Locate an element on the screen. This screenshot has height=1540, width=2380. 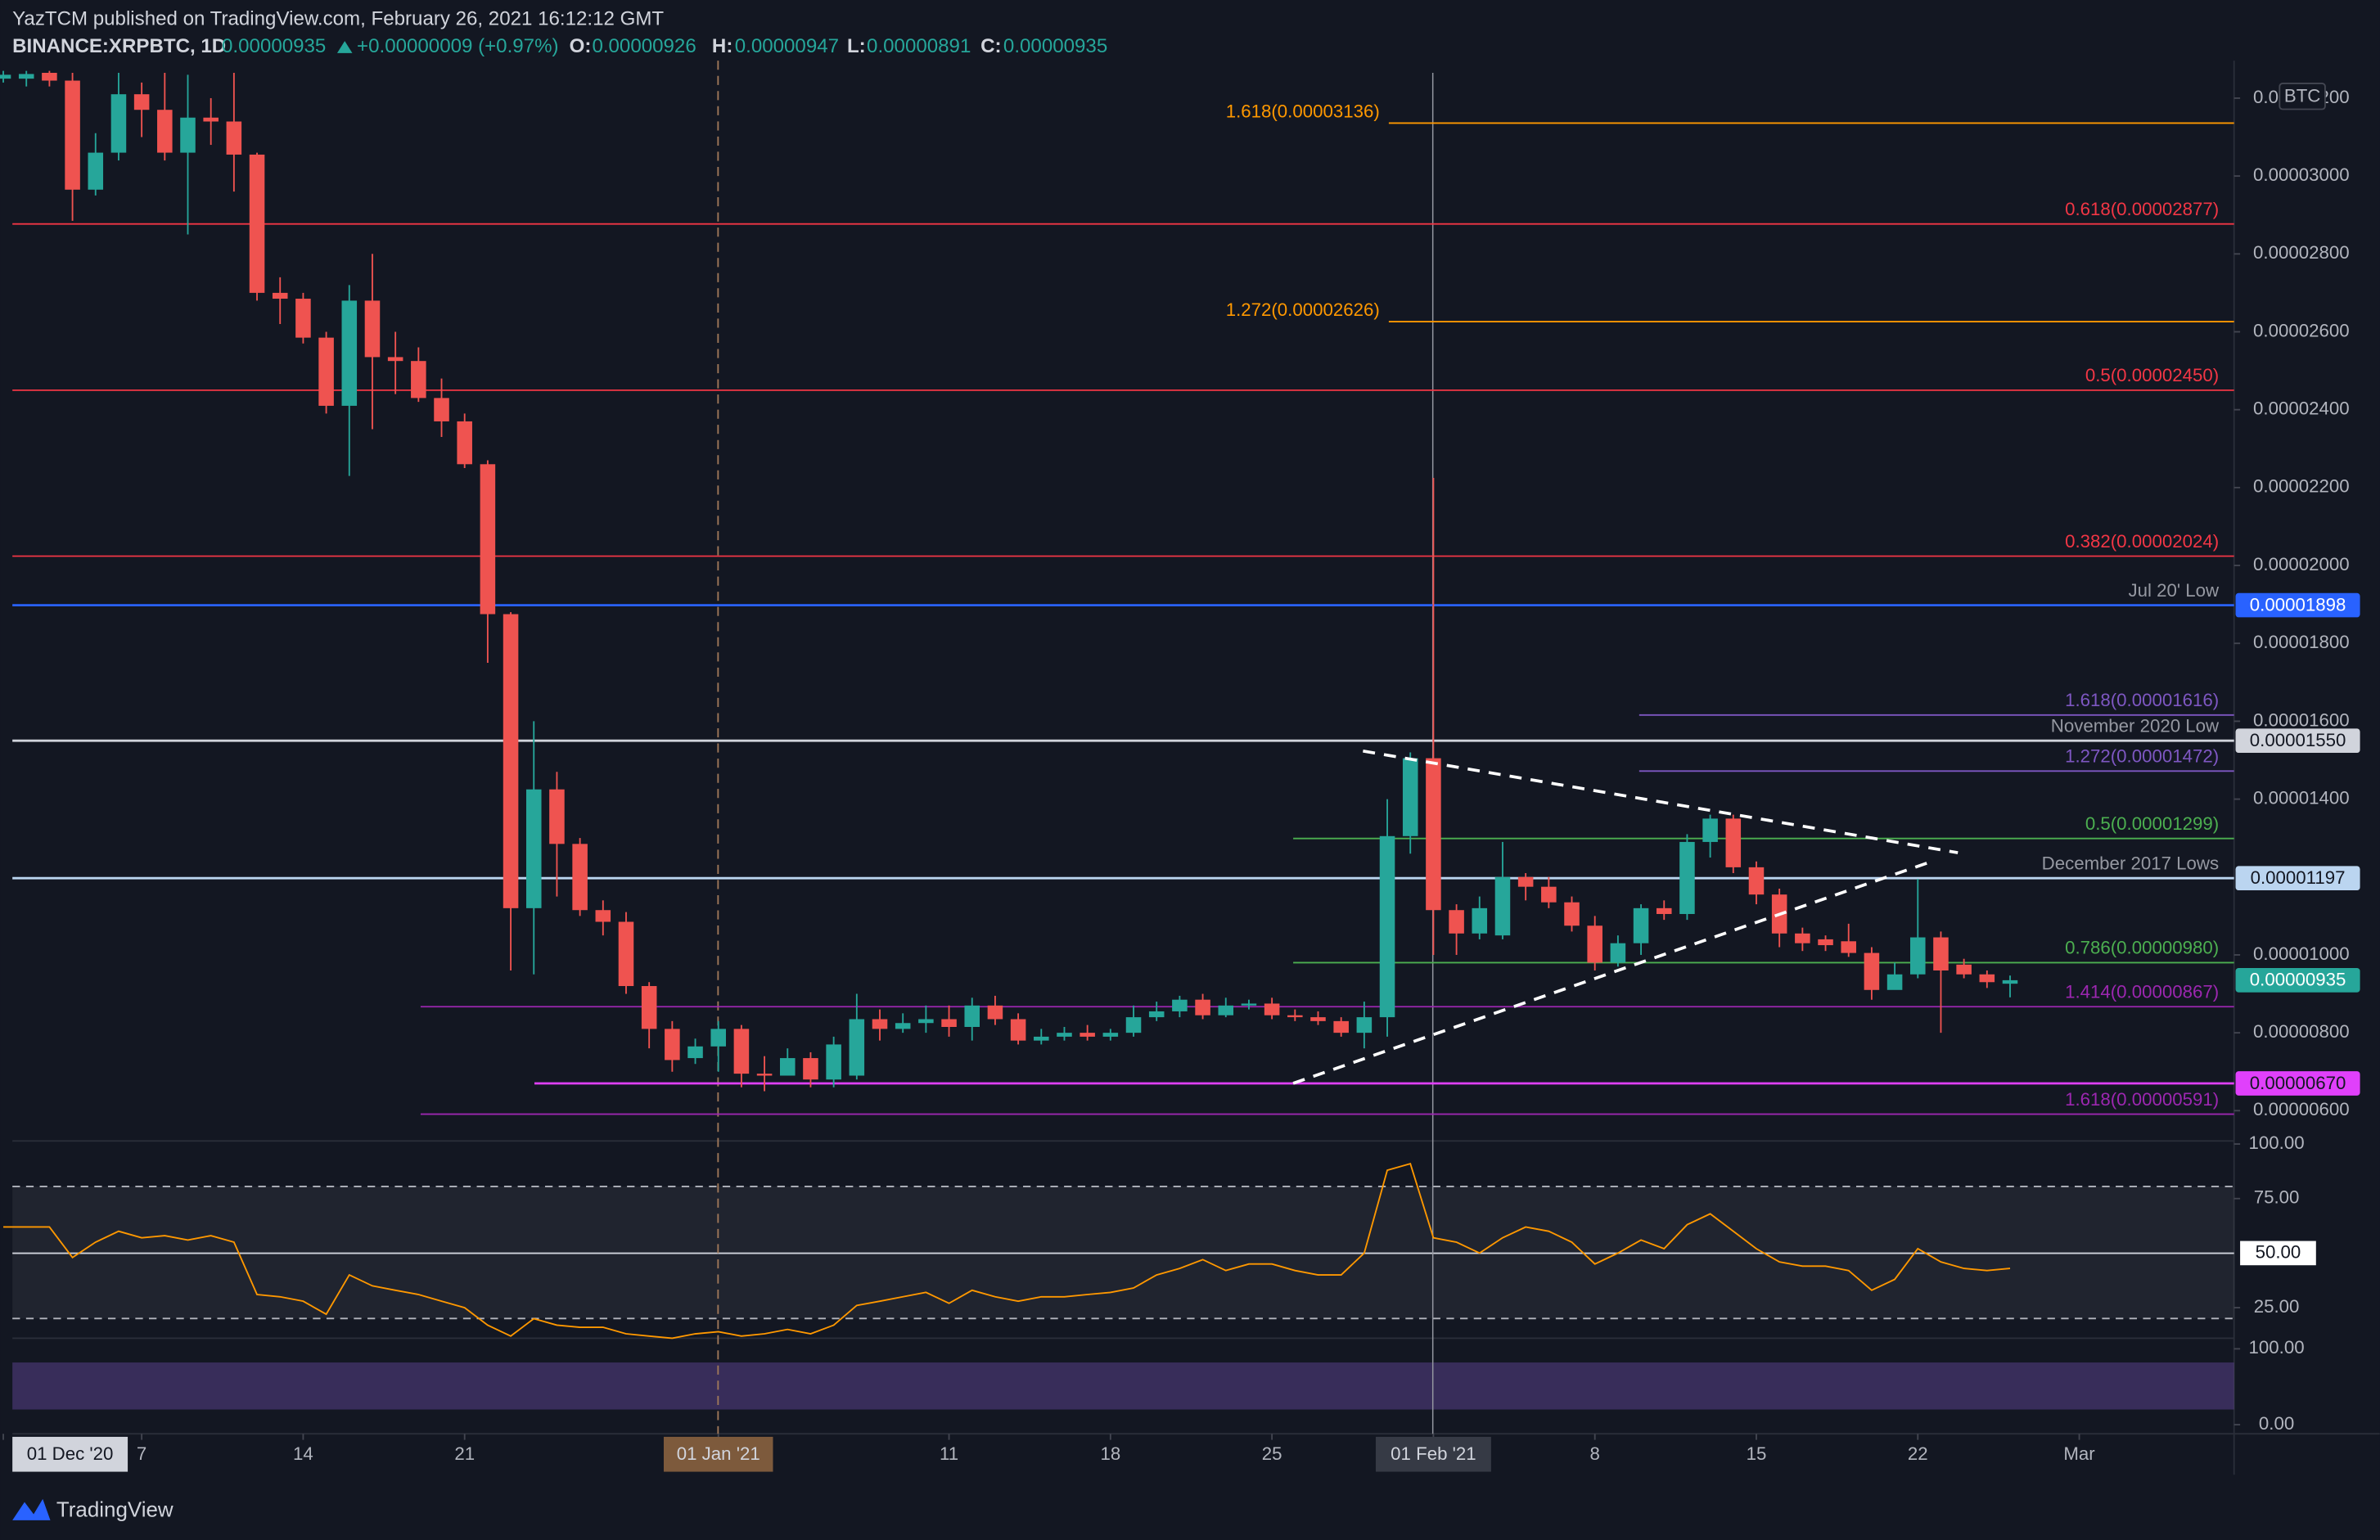
ohlc-label: H: is located at coordinates (722, 46).